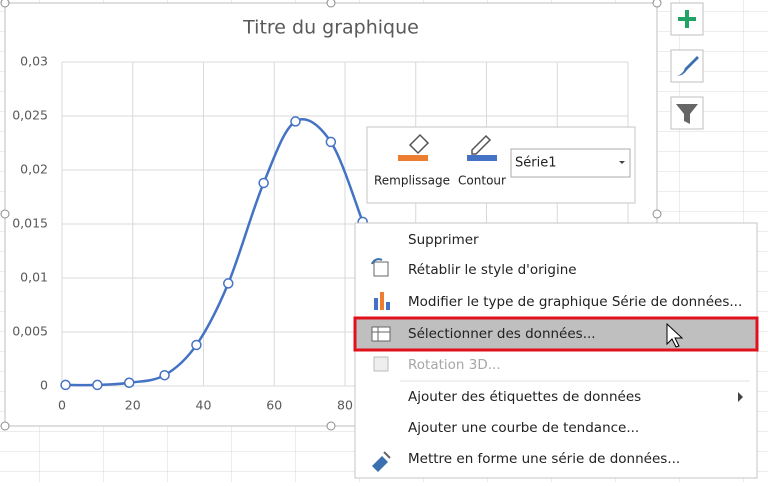 The image size is (768, 486). Describe the element at coordinates (687, 66) in the screenshot. I see `chart-buttons` at that location.